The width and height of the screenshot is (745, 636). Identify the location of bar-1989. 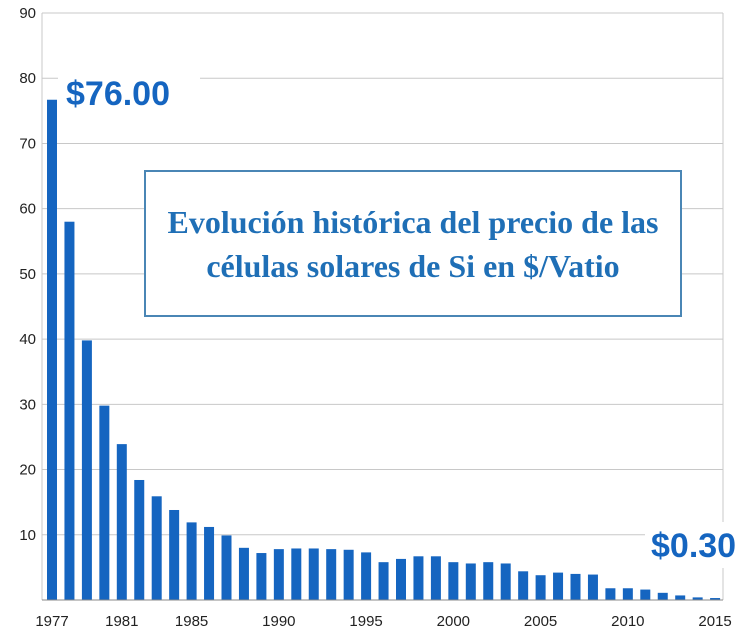
(261, 576).